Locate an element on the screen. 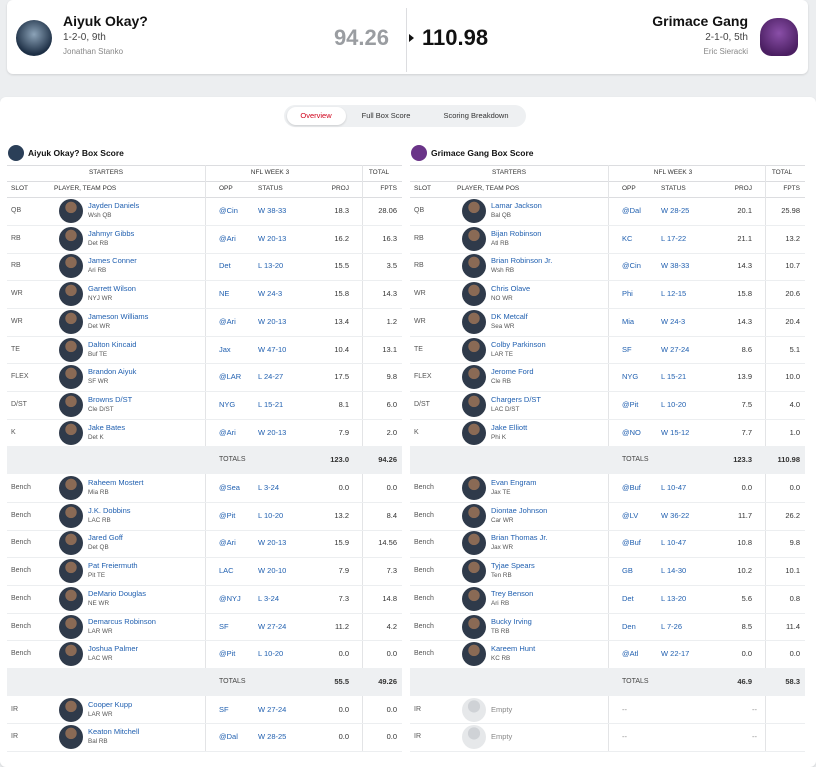 The height and width of the screenshot is (767, 816). opponent: @Atl is located at coordinates (630, 654).